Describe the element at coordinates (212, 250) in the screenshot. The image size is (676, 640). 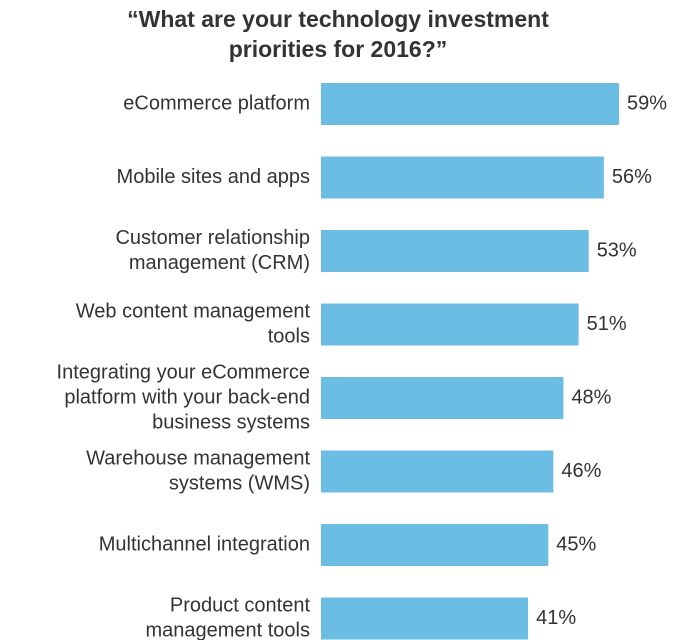
I see `category-label-3: Customer relationship management (CRM)` at that location.